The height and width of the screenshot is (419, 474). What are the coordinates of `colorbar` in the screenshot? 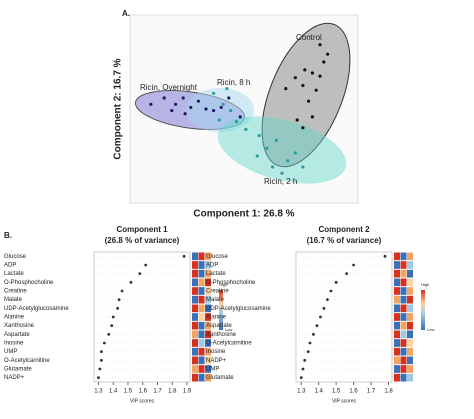 It's located at (423, 310).